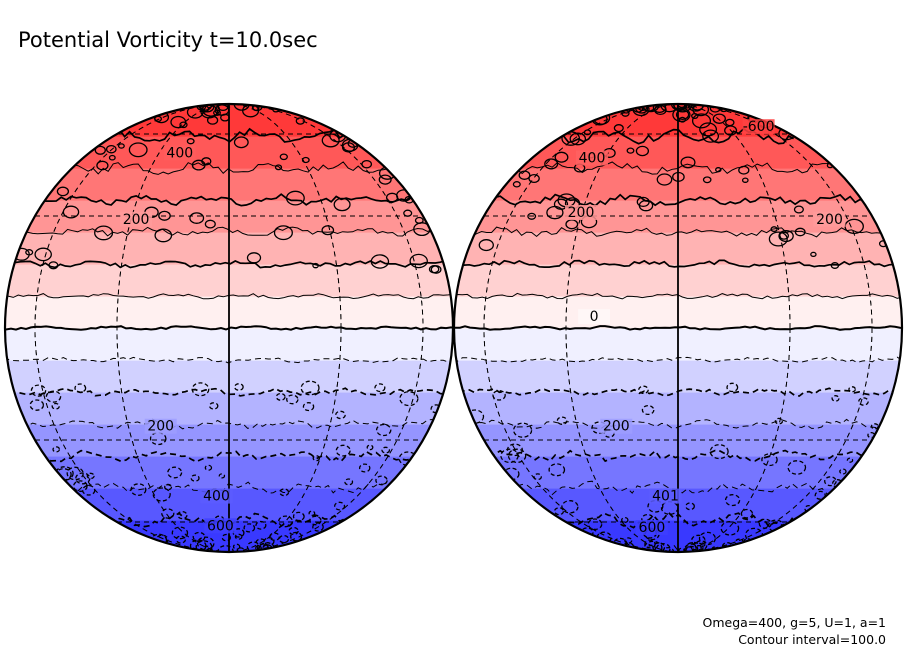 This screenshot has height=654, width=904. I want to click on contour-label: 0, so click(594, 317).